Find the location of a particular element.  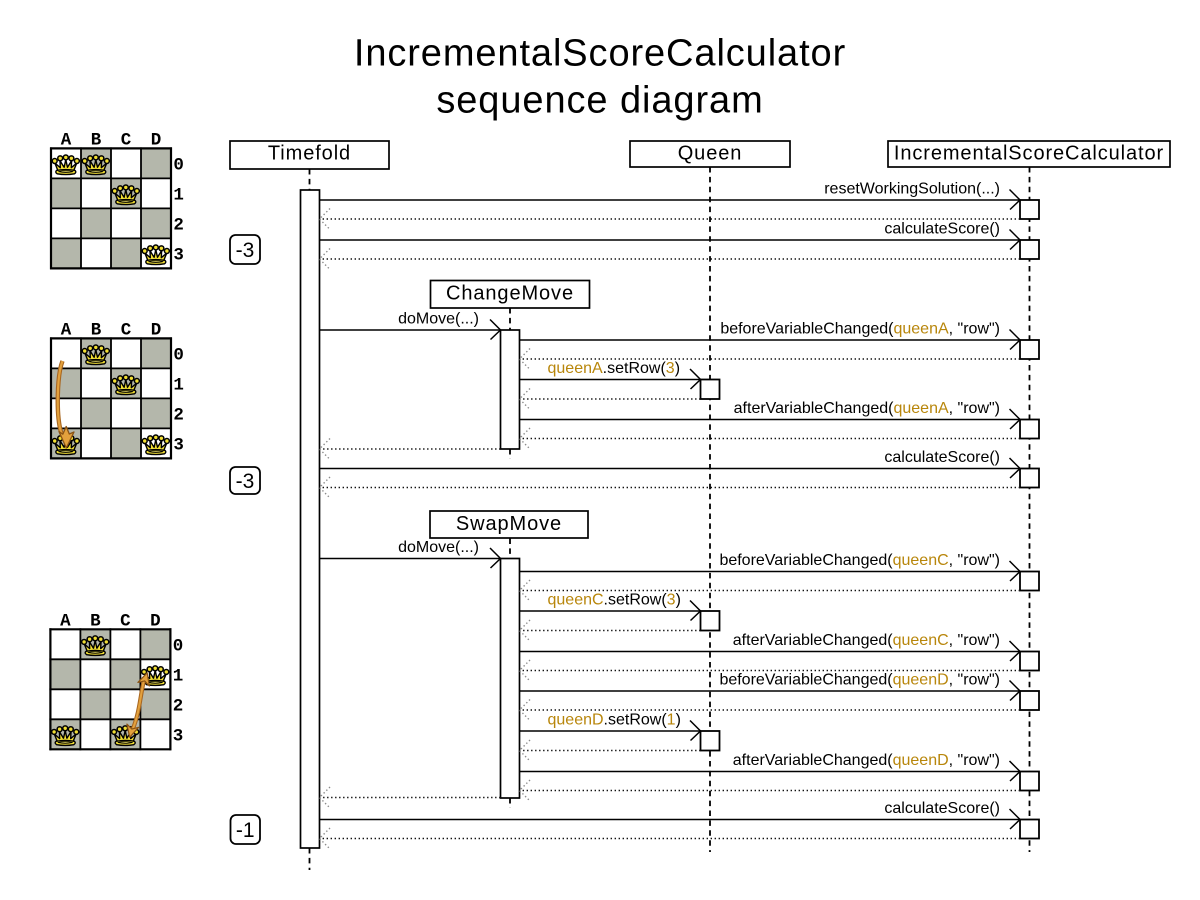

svg-text: queenA.setRow(3) is located at coordinates (614, 368).